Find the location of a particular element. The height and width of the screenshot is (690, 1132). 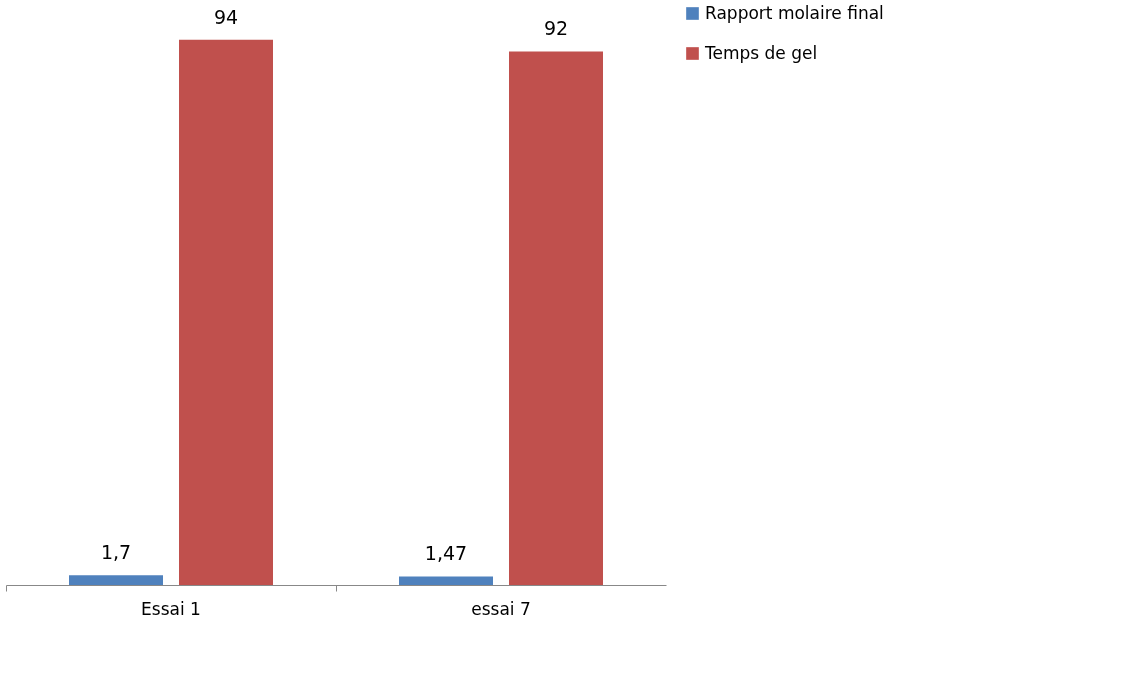

data-label: 92 is located at coordinates (556, 28).